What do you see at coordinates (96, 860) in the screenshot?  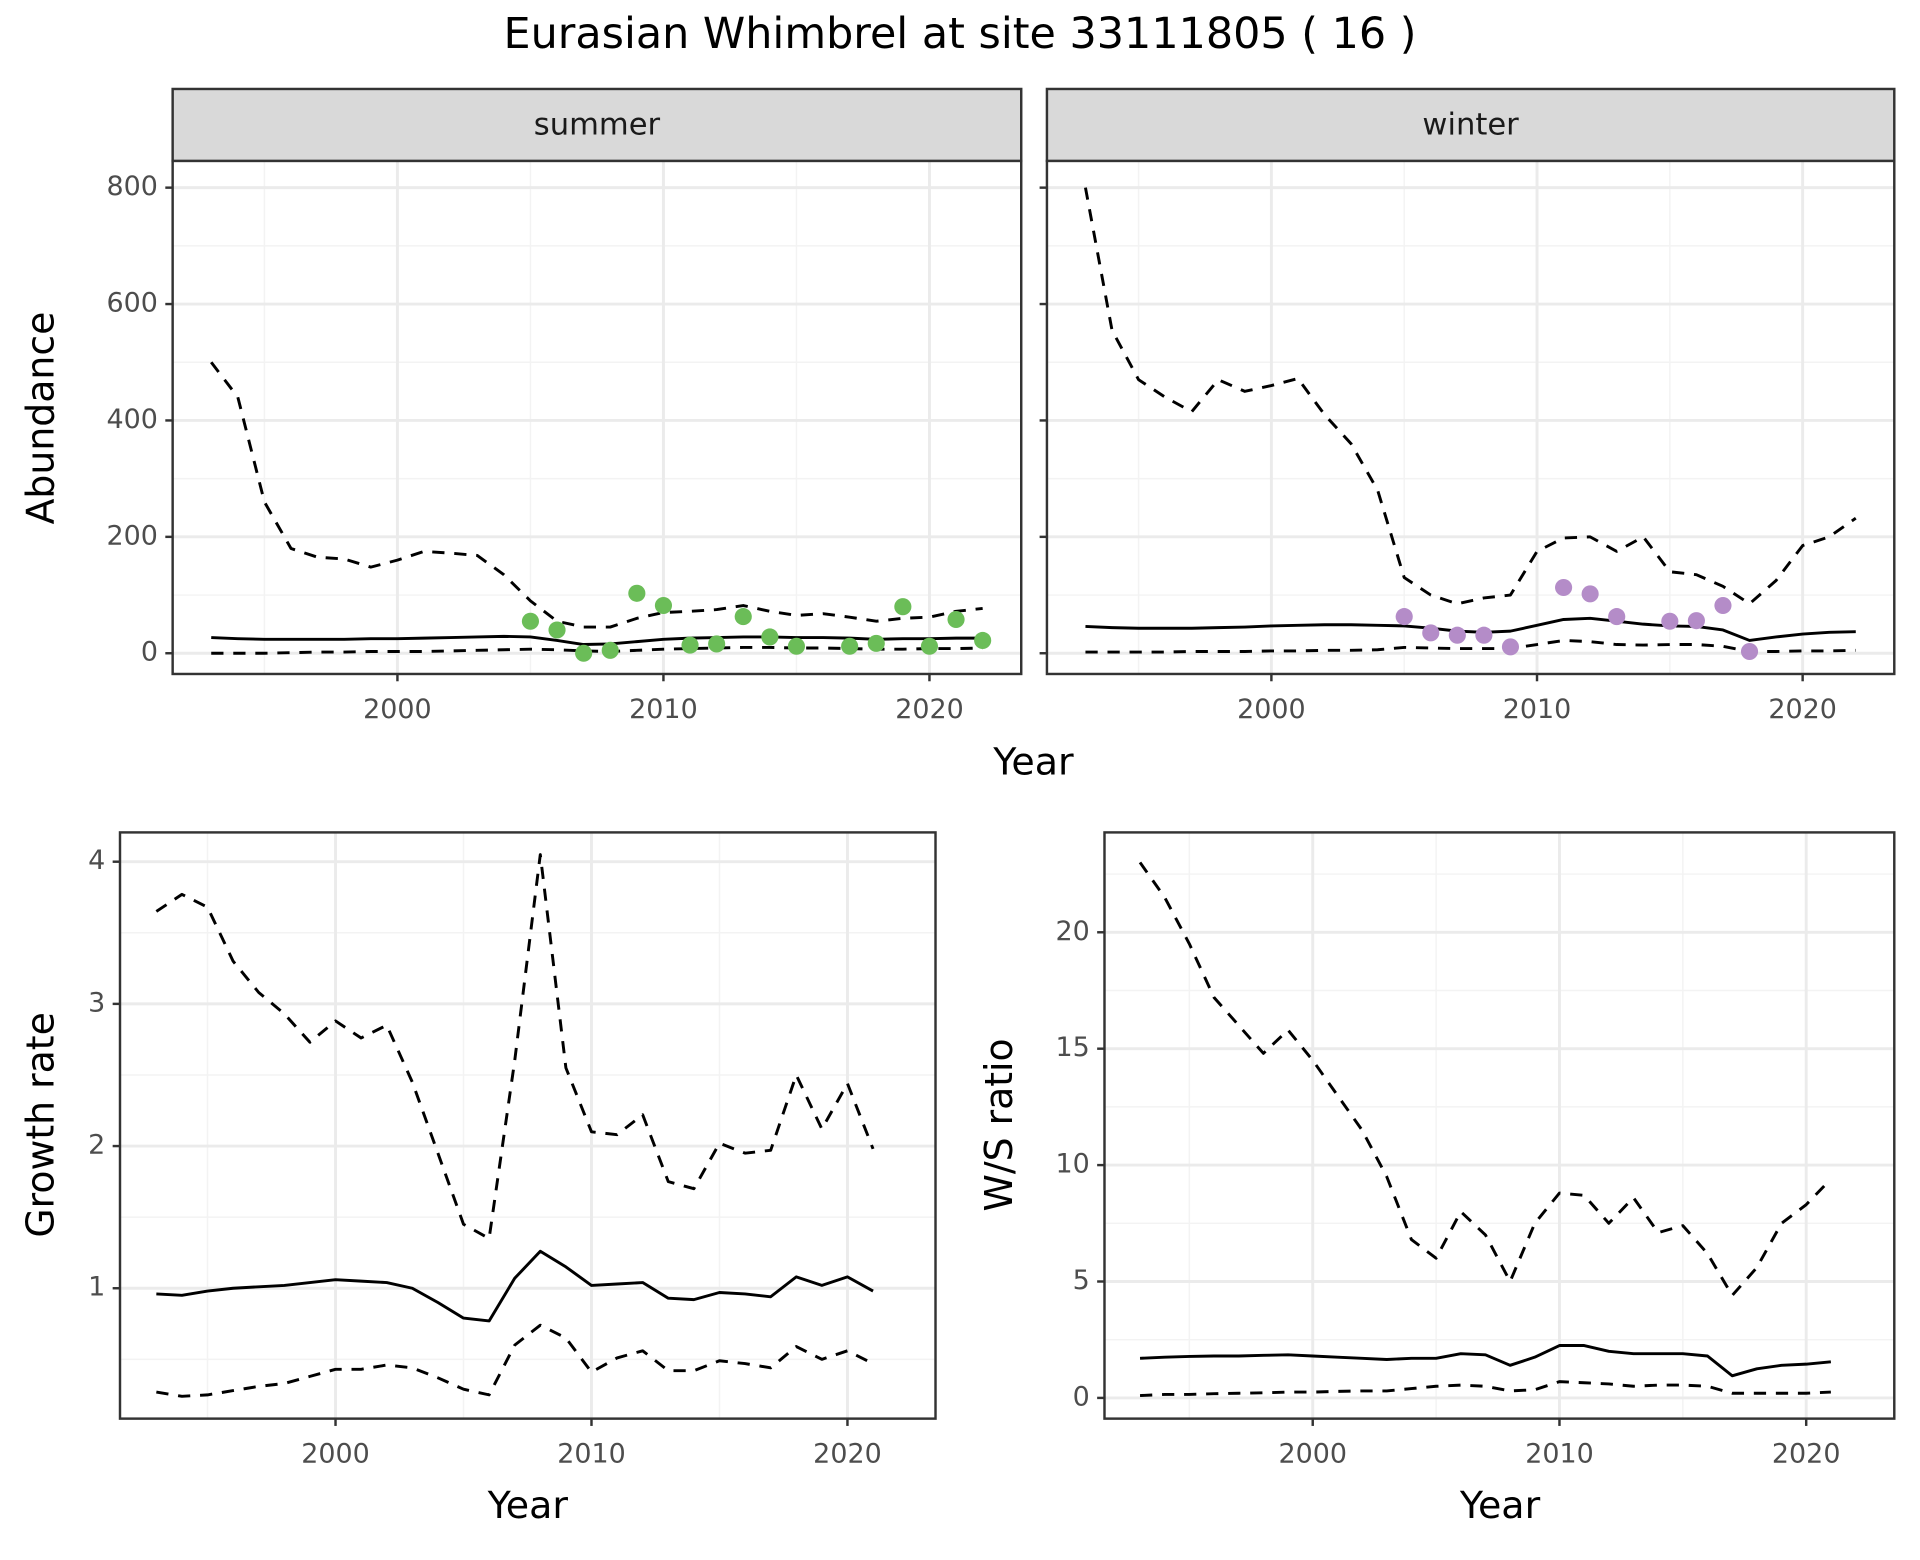 I see `y-tick-label: 4` at bounding box center [96, 860].